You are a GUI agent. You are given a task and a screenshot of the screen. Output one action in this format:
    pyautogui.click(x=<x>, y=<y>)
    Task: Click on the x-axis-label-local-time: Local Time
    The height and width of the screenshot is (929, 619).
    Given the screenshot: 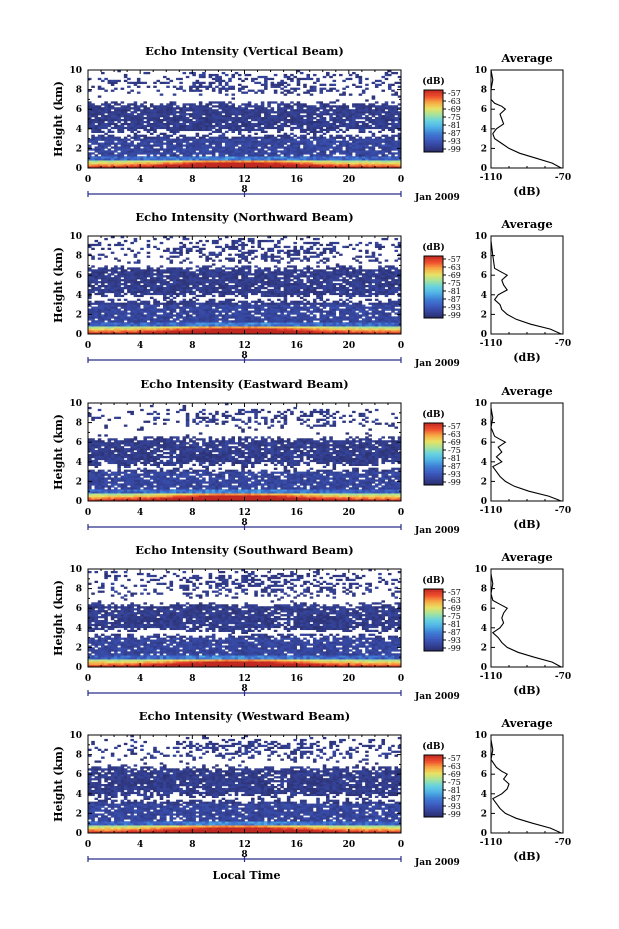 What is the action you would take?
    pyautogui.click(x=247, y=875)
    